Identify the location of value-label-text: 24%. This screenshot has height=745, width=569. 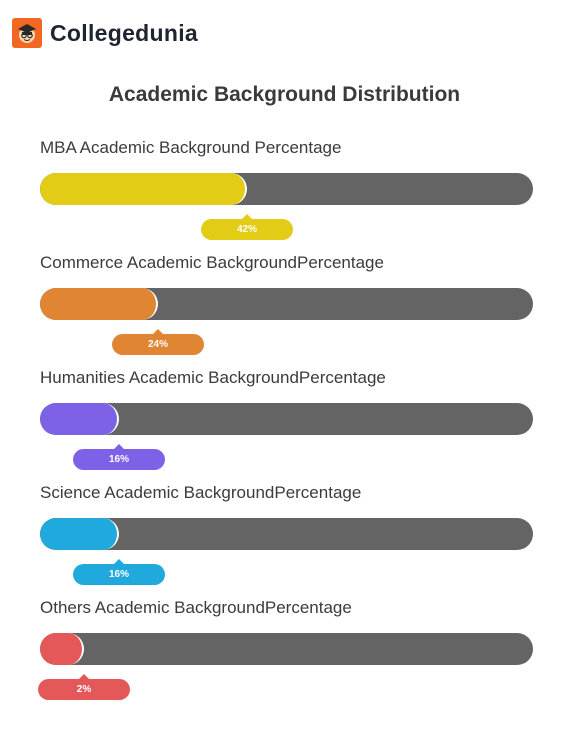
(157, 344).